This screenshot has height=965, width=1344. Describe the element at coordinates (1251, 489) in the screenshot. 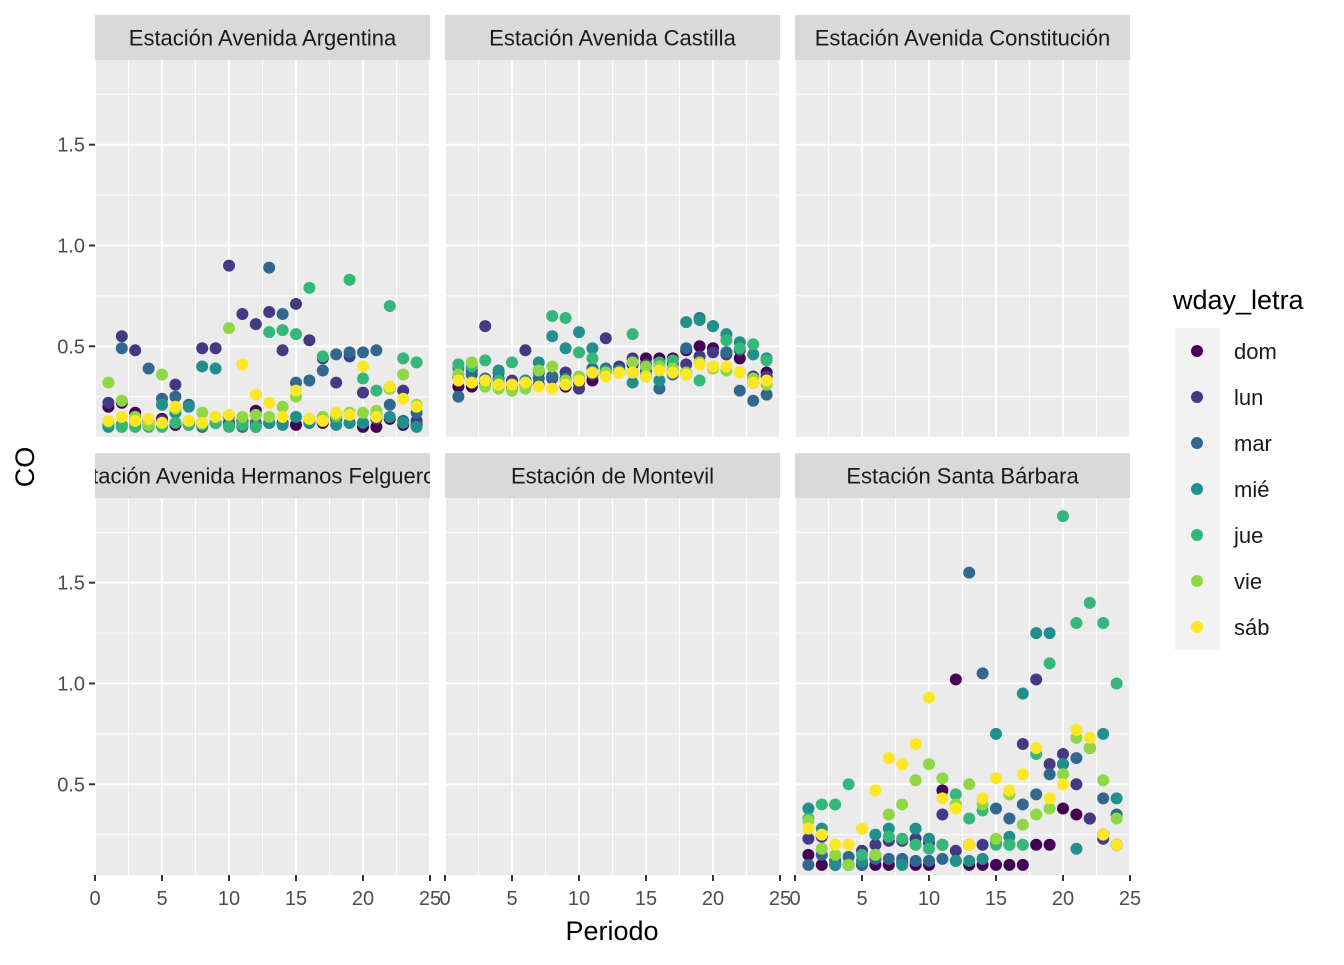

I see `legend-label: mié` at that location.